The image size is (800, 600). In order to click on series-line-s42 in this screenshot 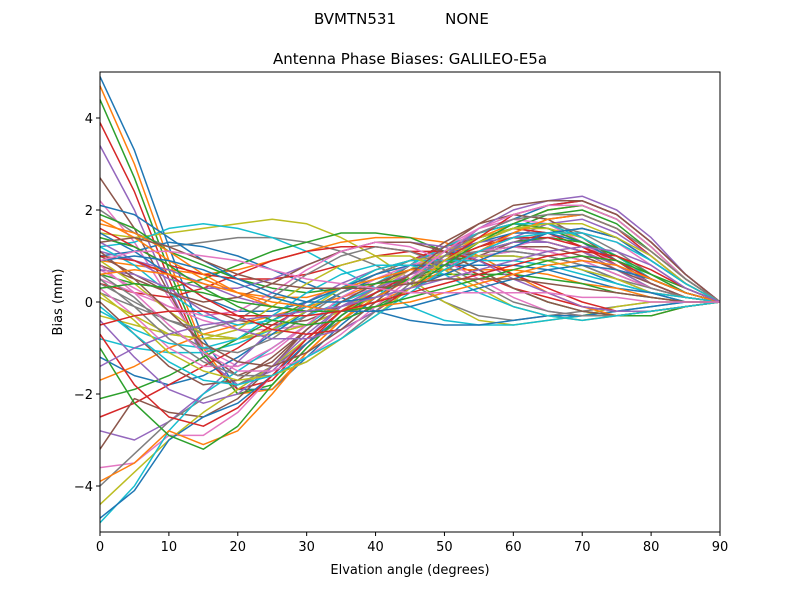, I will do `click(409, 260)`.